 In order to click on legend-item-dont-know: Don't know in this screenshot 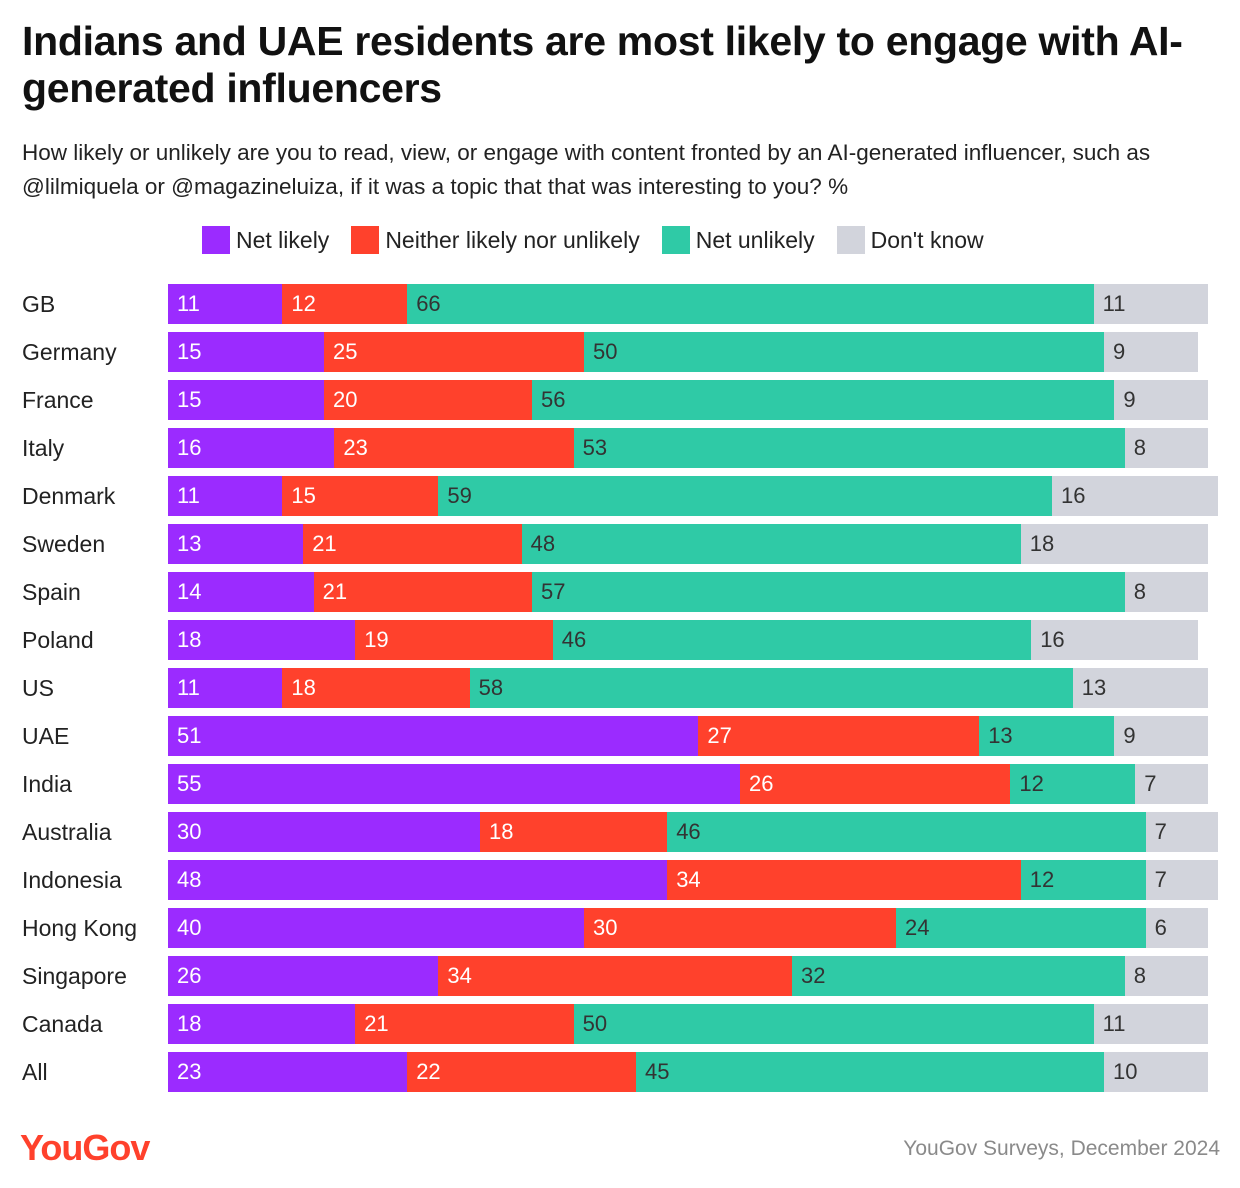, I will do `click(910, 240)`.